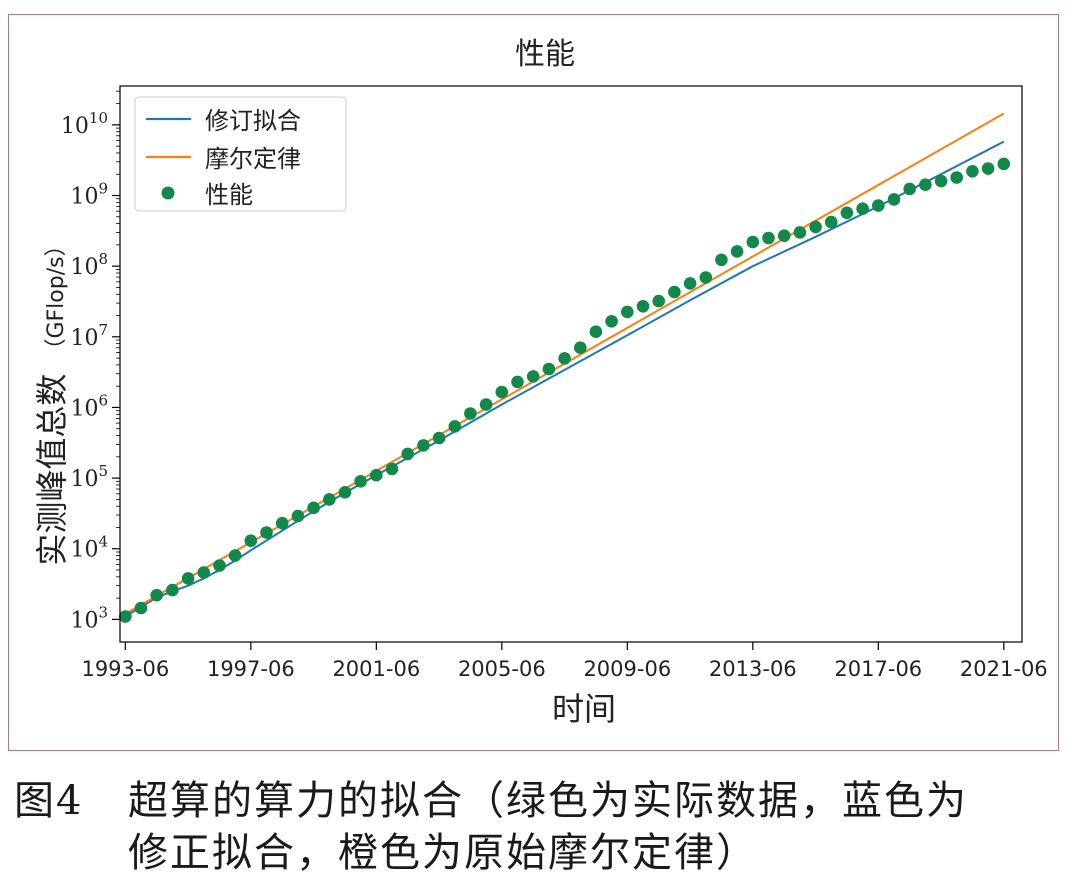 Image resolution: width=1080 pixels, height=885 pixels. Describe the element at coordinates (49, 801) in the screenshot. I see `figure-number: 图4` at that location.